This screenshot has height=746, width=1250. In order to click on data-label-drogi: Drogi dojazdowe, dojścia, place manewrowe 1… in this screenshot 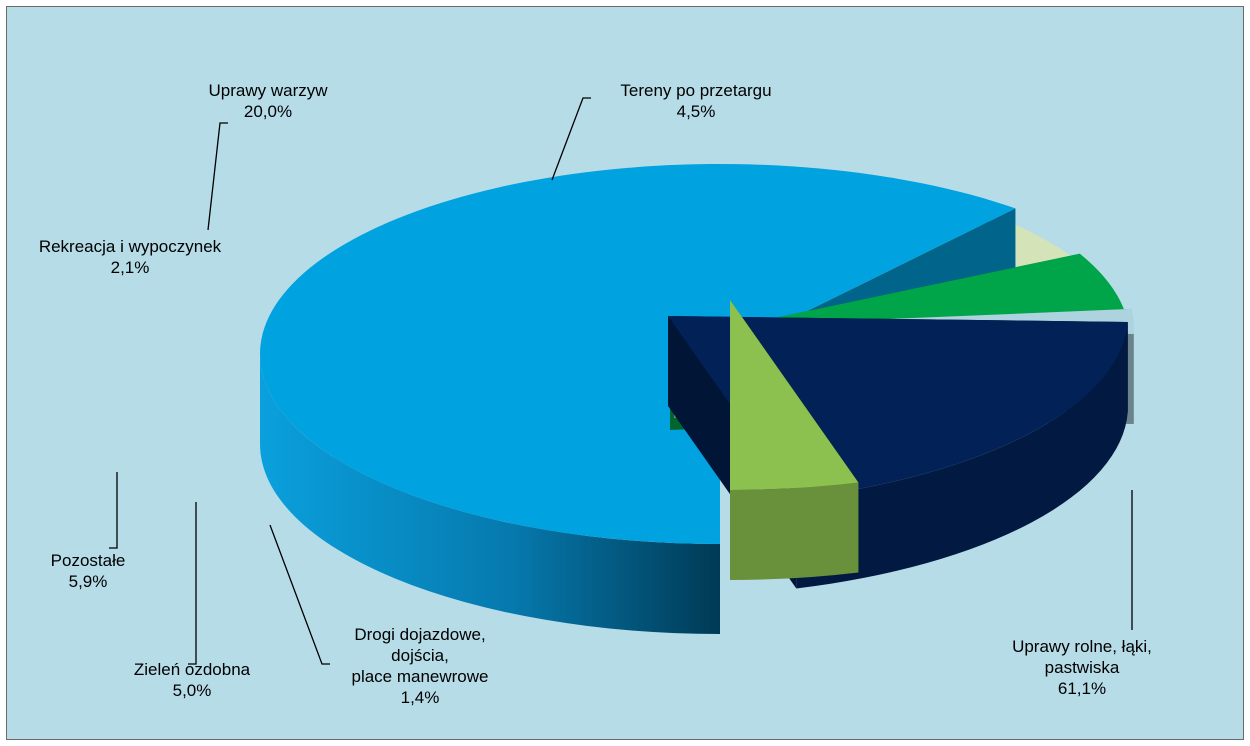, I will do `click(419, 666)`.